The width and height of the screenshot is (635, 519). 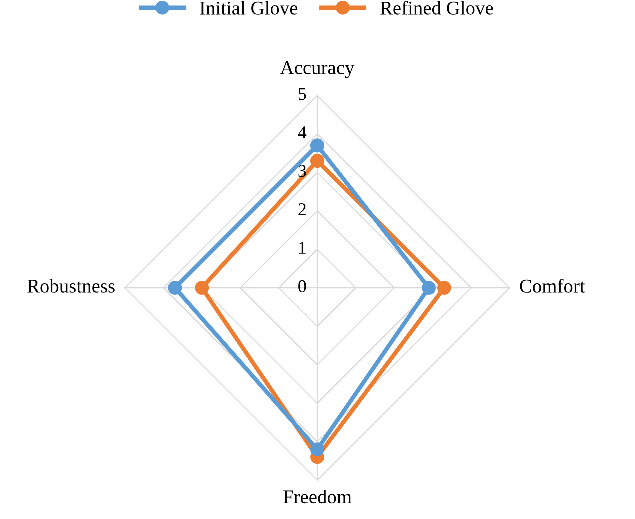 What do you see at coordinates (302, 248) in the screenshot?
I see `y-tick-label: 1` at bounding box center [302, 248].